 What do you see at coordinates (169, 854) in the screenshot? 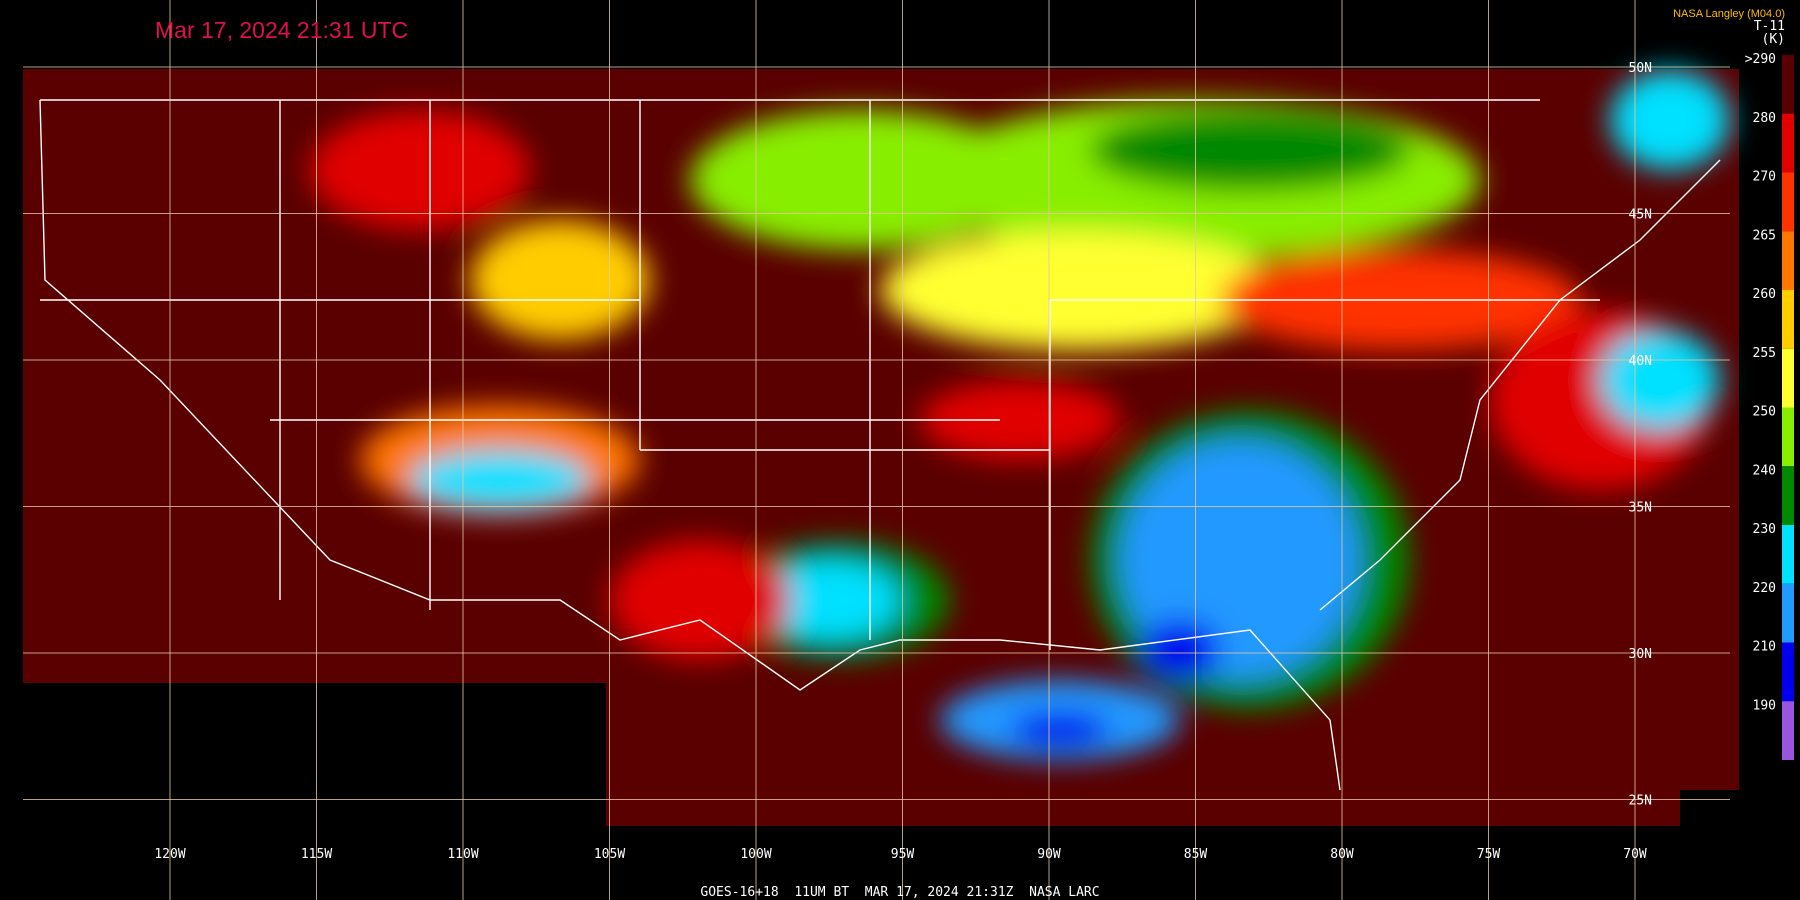
I see `longitude-label: 120W` at bounding box center [169, 854].